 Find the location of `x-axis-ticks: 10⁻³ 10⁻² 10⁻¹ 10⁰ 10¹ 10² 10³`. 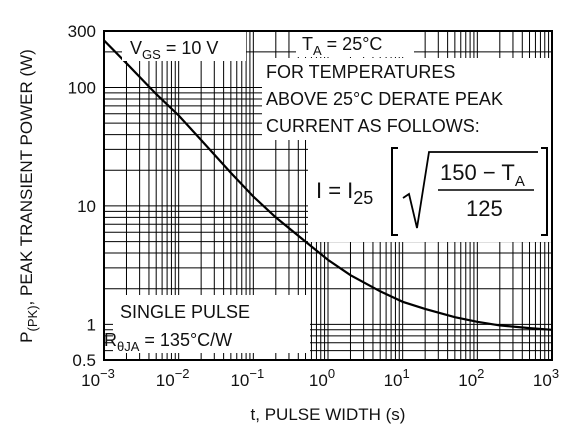

x-axis-ticks: 10⁻³ 10⁻² 10⁻¹ 10⁰ 10¹ 10² 10³ is located at coordinates (320, 378).